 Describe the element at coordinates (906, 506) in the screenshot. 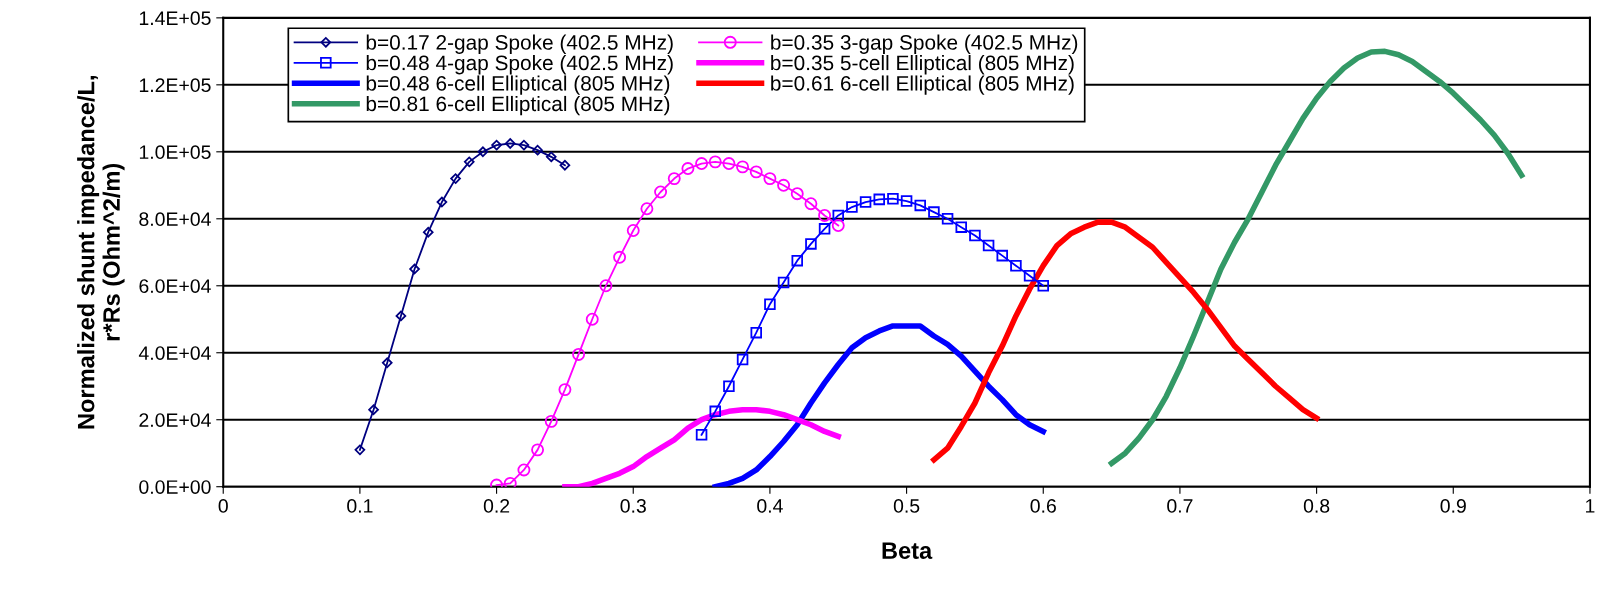

I see `x-tick-label: 0.5` at that location.